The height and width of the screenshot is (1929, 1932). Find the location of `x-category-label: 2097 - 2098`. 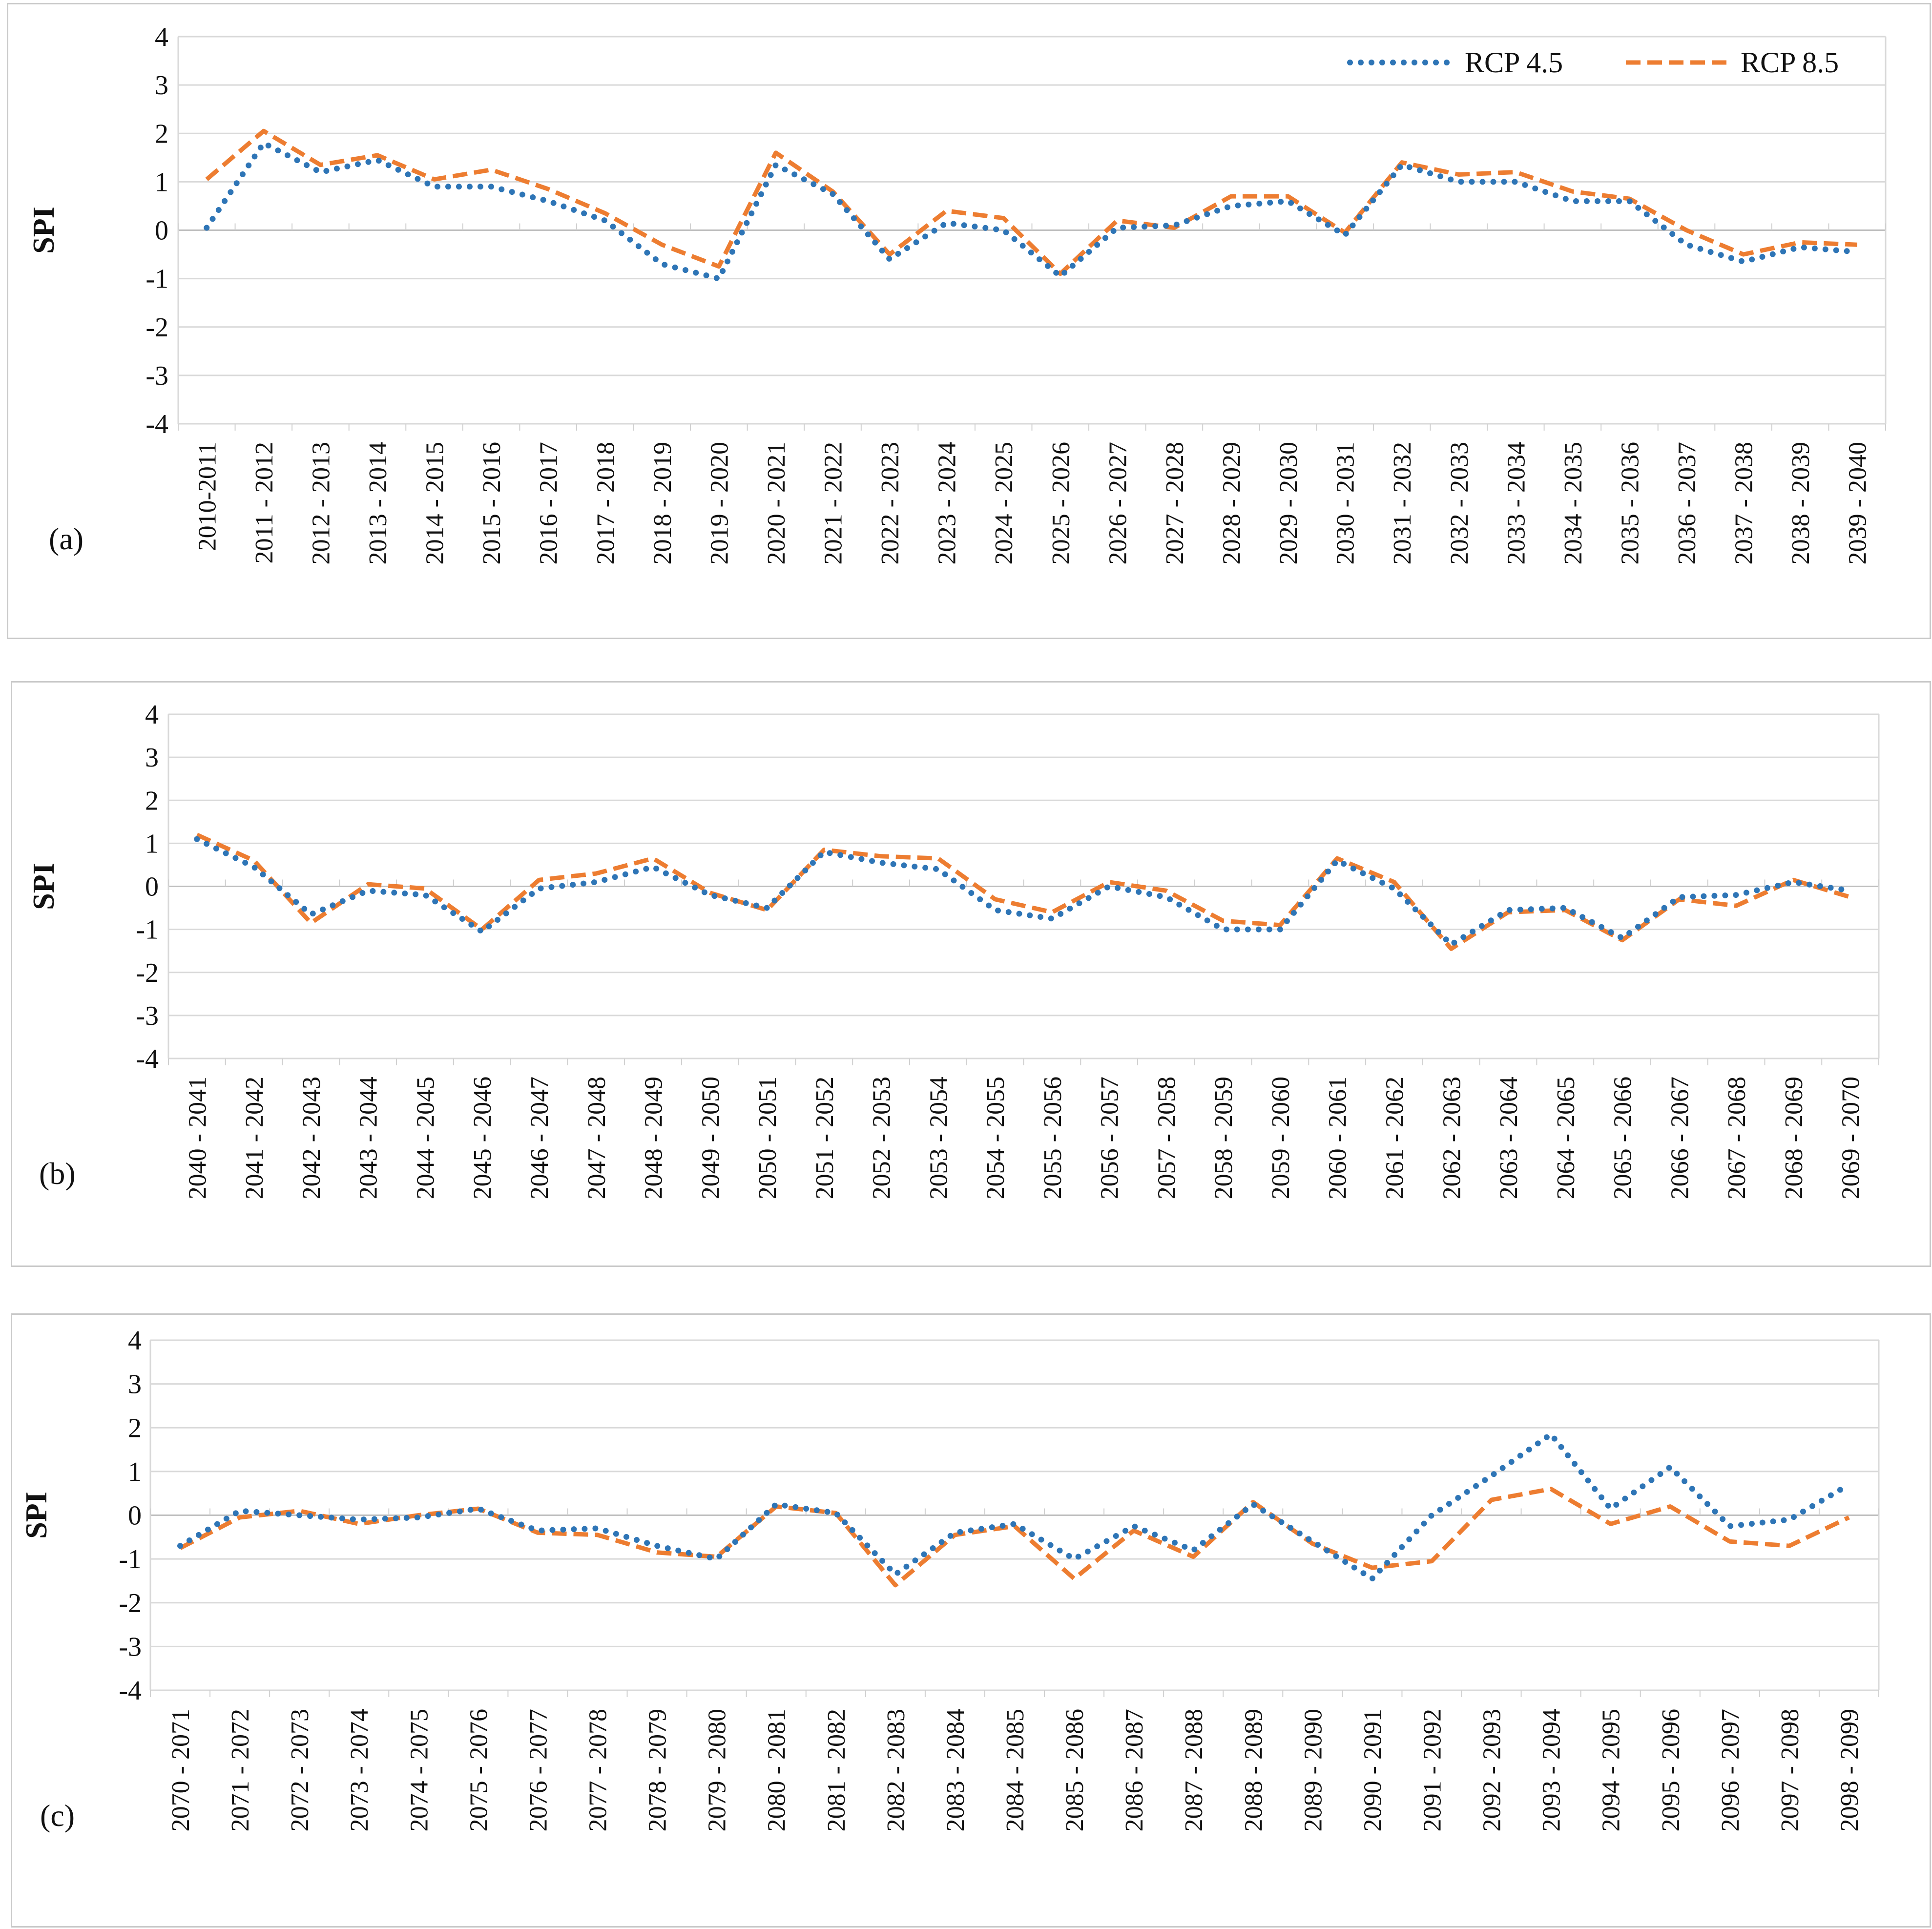

x-category-label: 2097 - 2098 is located at coordinates (1790, 1770).